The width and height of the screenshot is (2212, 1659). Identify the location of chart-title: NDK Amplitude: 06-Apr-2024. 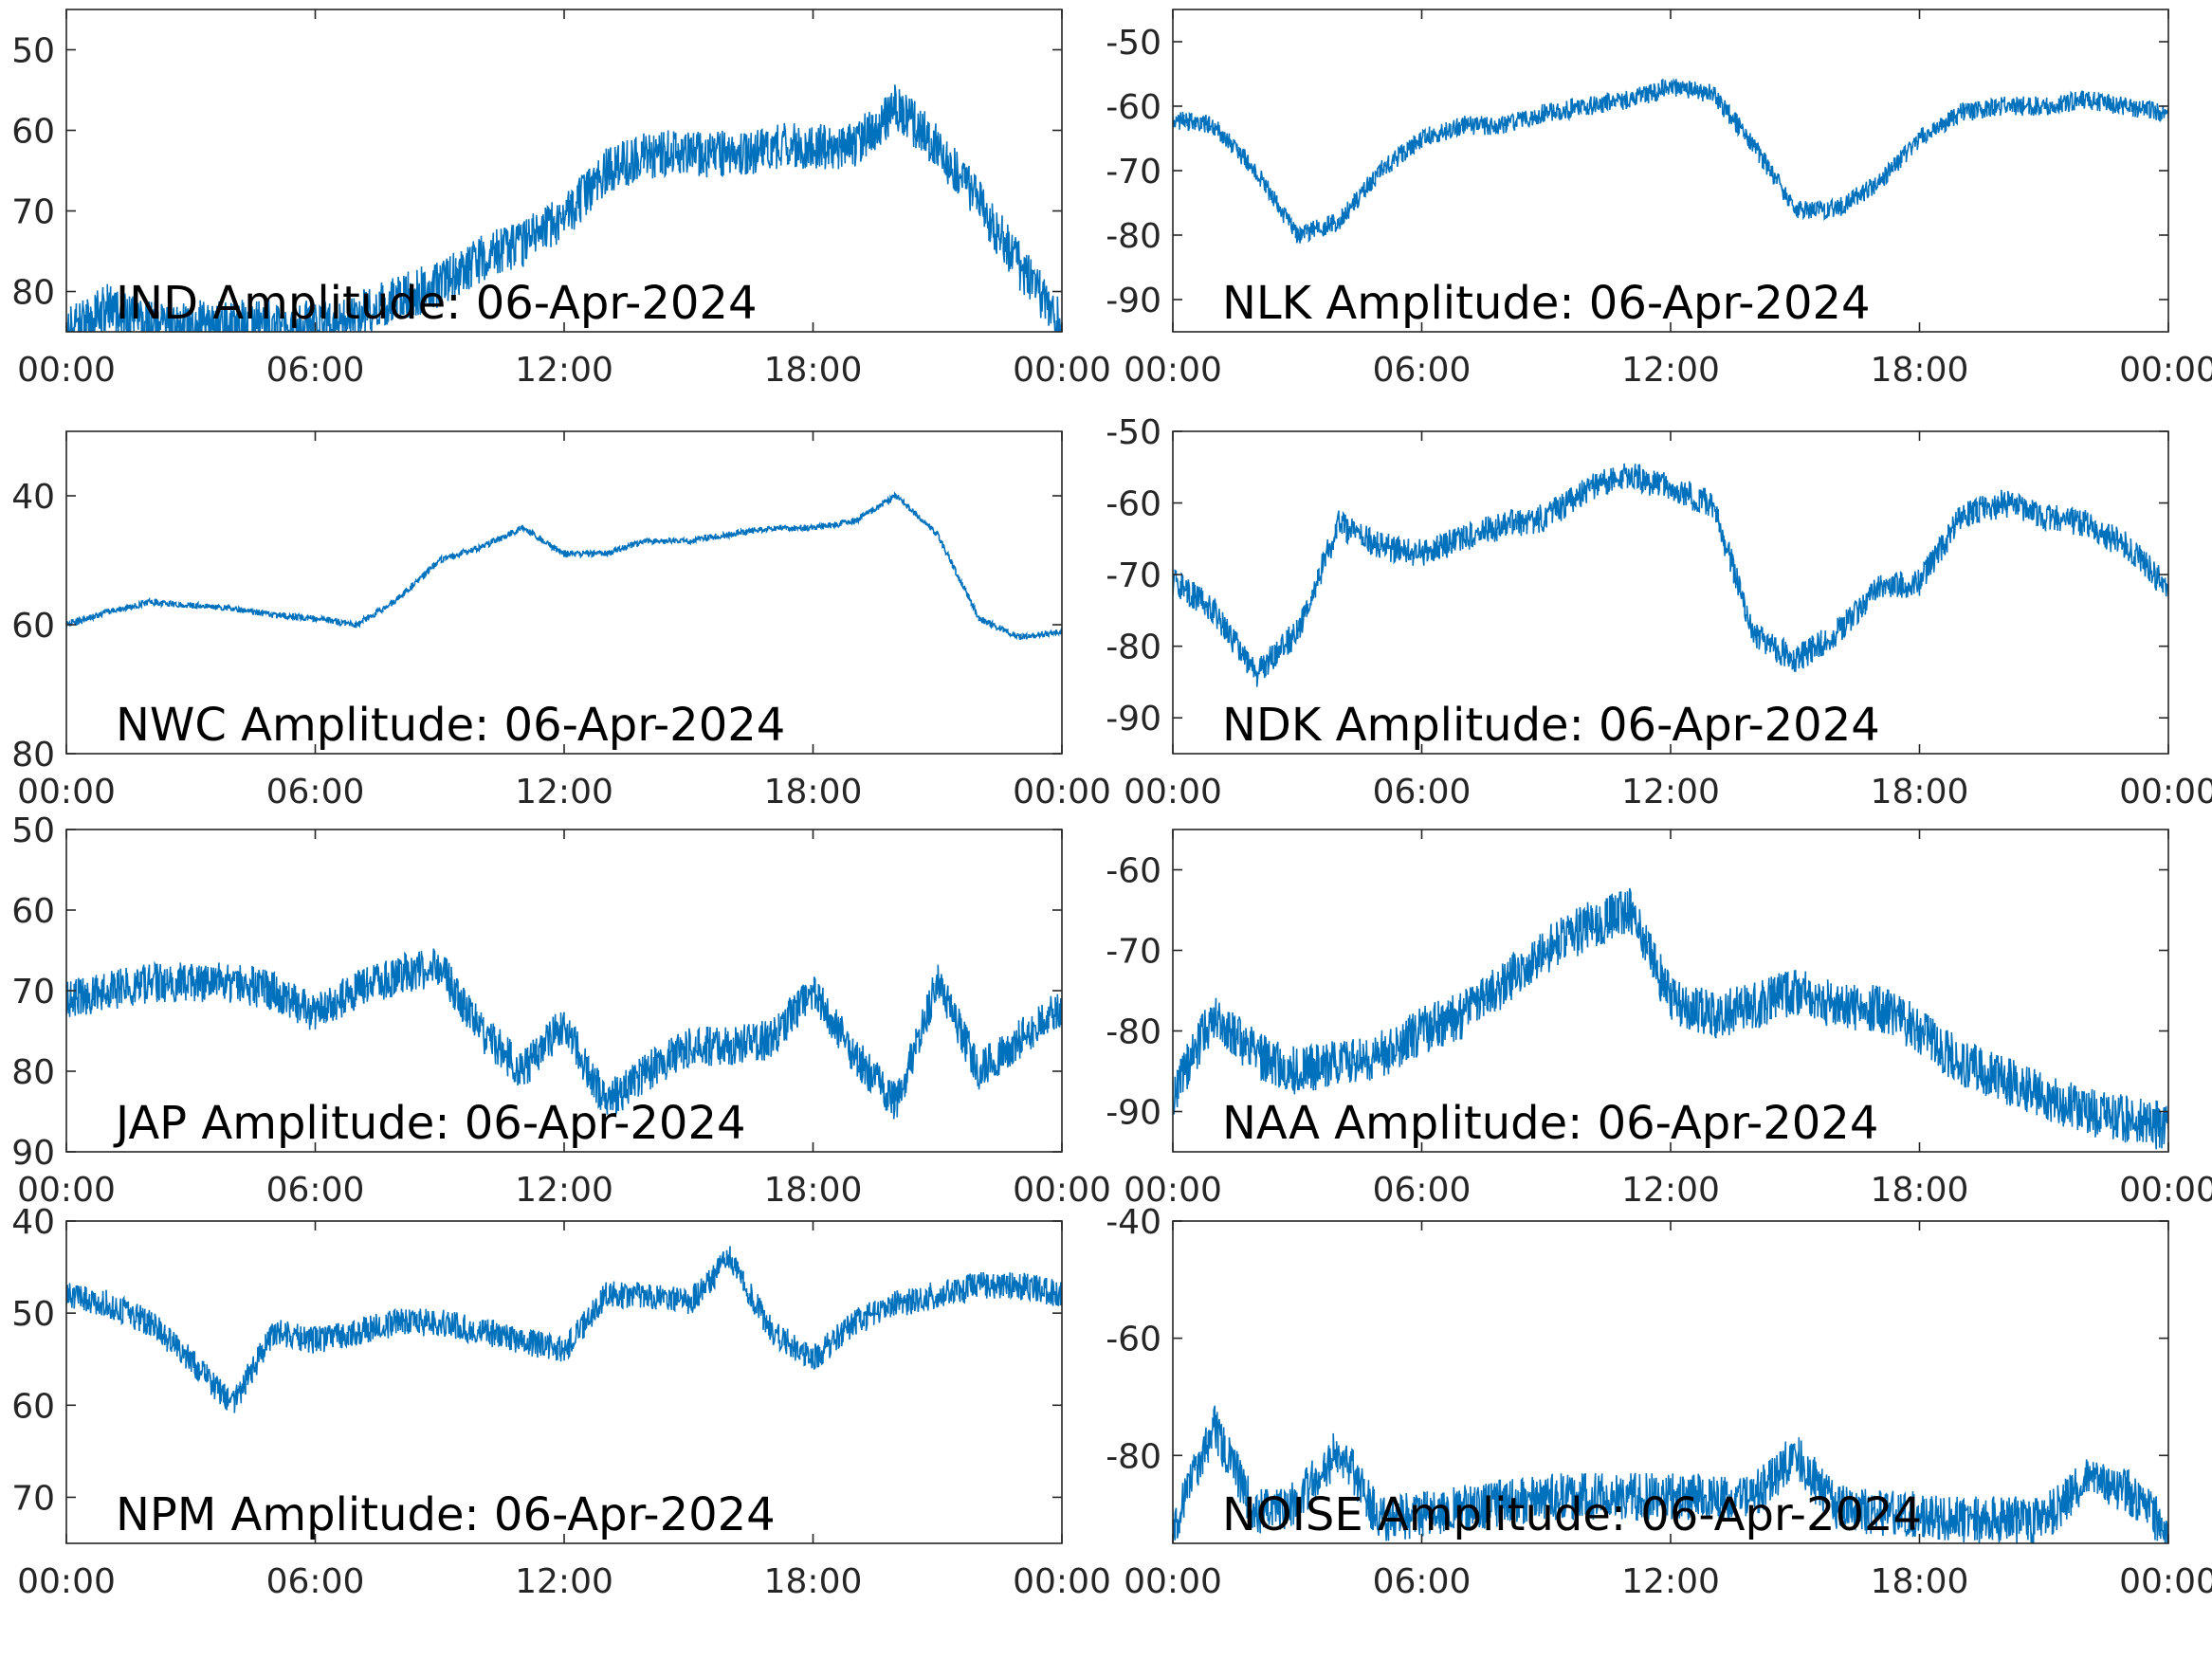
(1551, 725).